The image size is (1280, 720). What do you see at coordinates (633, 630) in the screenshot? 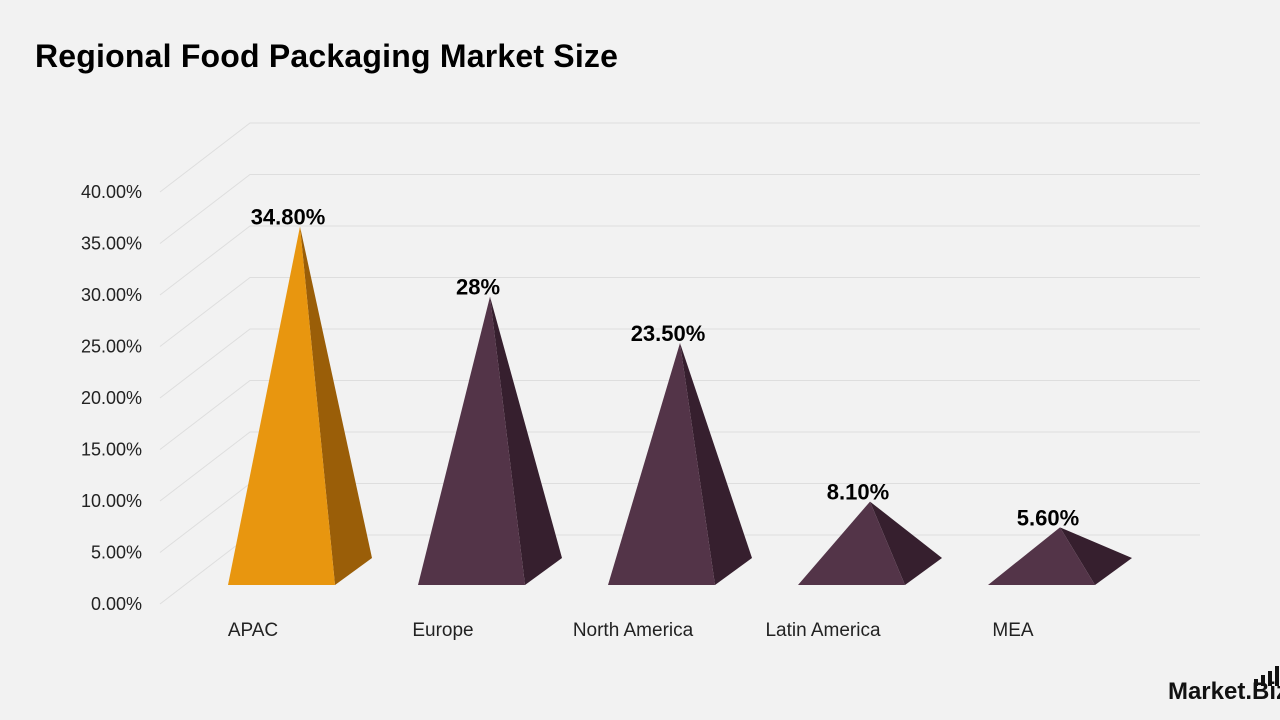
I see `x-category-label: North America` at bounding box center [633, 630].